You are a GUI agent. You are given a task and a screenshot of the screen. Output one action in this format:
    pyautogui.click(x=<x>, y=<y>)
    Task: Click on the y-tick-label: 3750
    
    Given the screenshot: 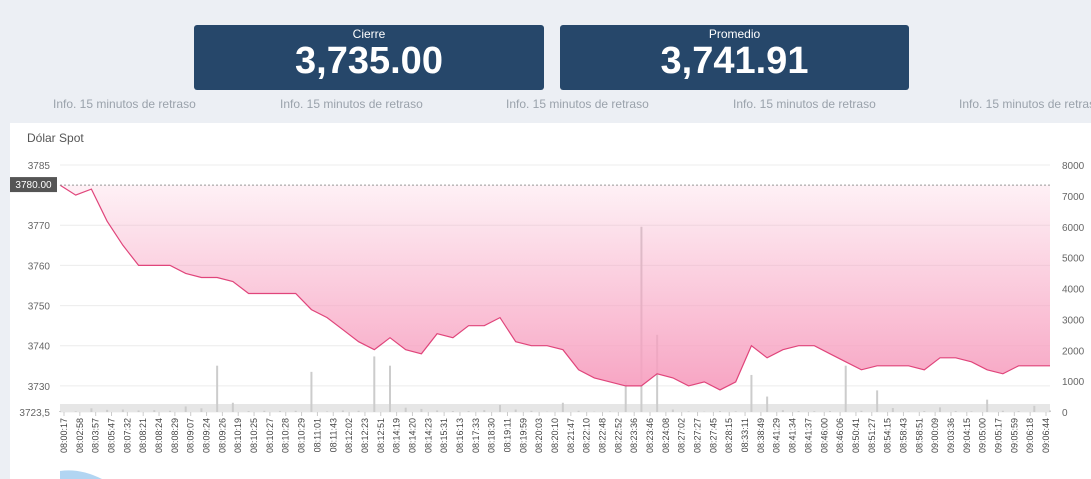 What is the action you would take?
    pyautogui.click(x=39, y=307)
    